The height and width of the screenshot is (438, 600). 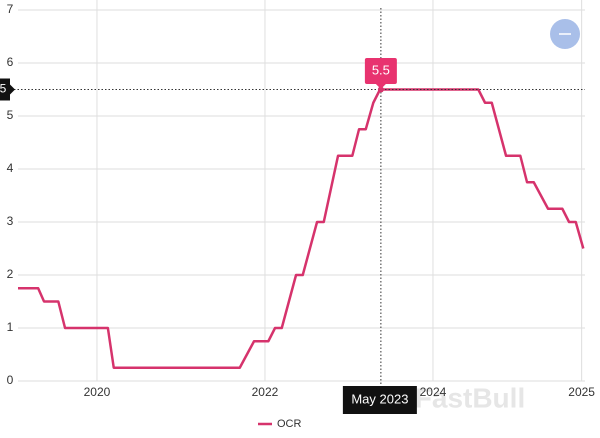 What do you see at coordinates (10, 221) in the screenshot?
I see `y-tick-label: 3` at bounding box center [10, 221].